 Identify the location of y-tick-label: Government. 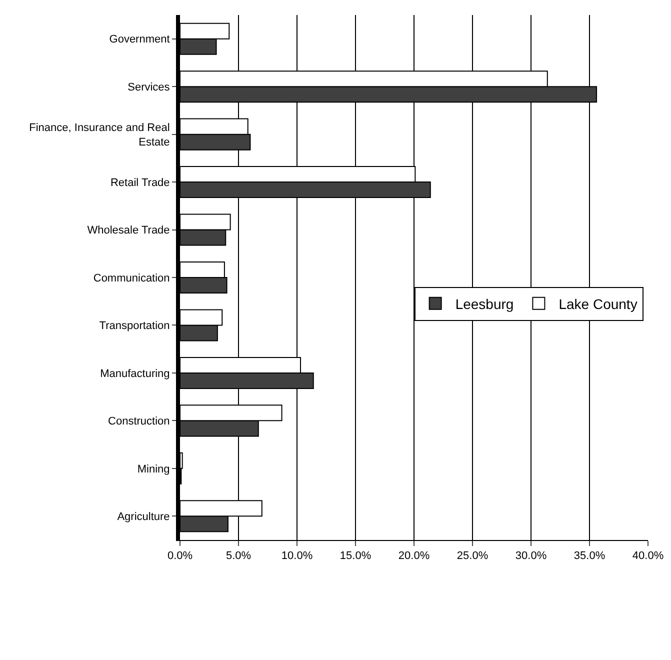
(139, 40).